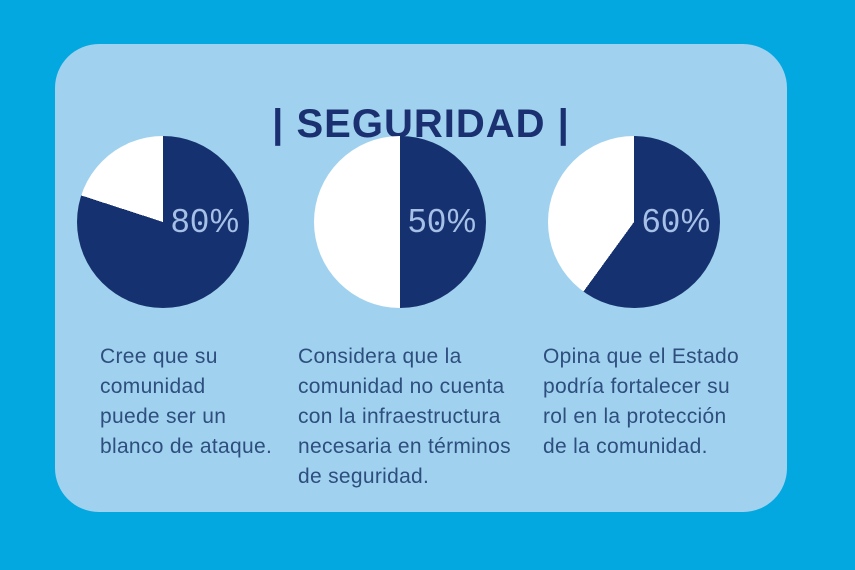 This screenshot has width=855, height=570. I want to click on pie-percentage-label-50: 50%, so click(443, 221).